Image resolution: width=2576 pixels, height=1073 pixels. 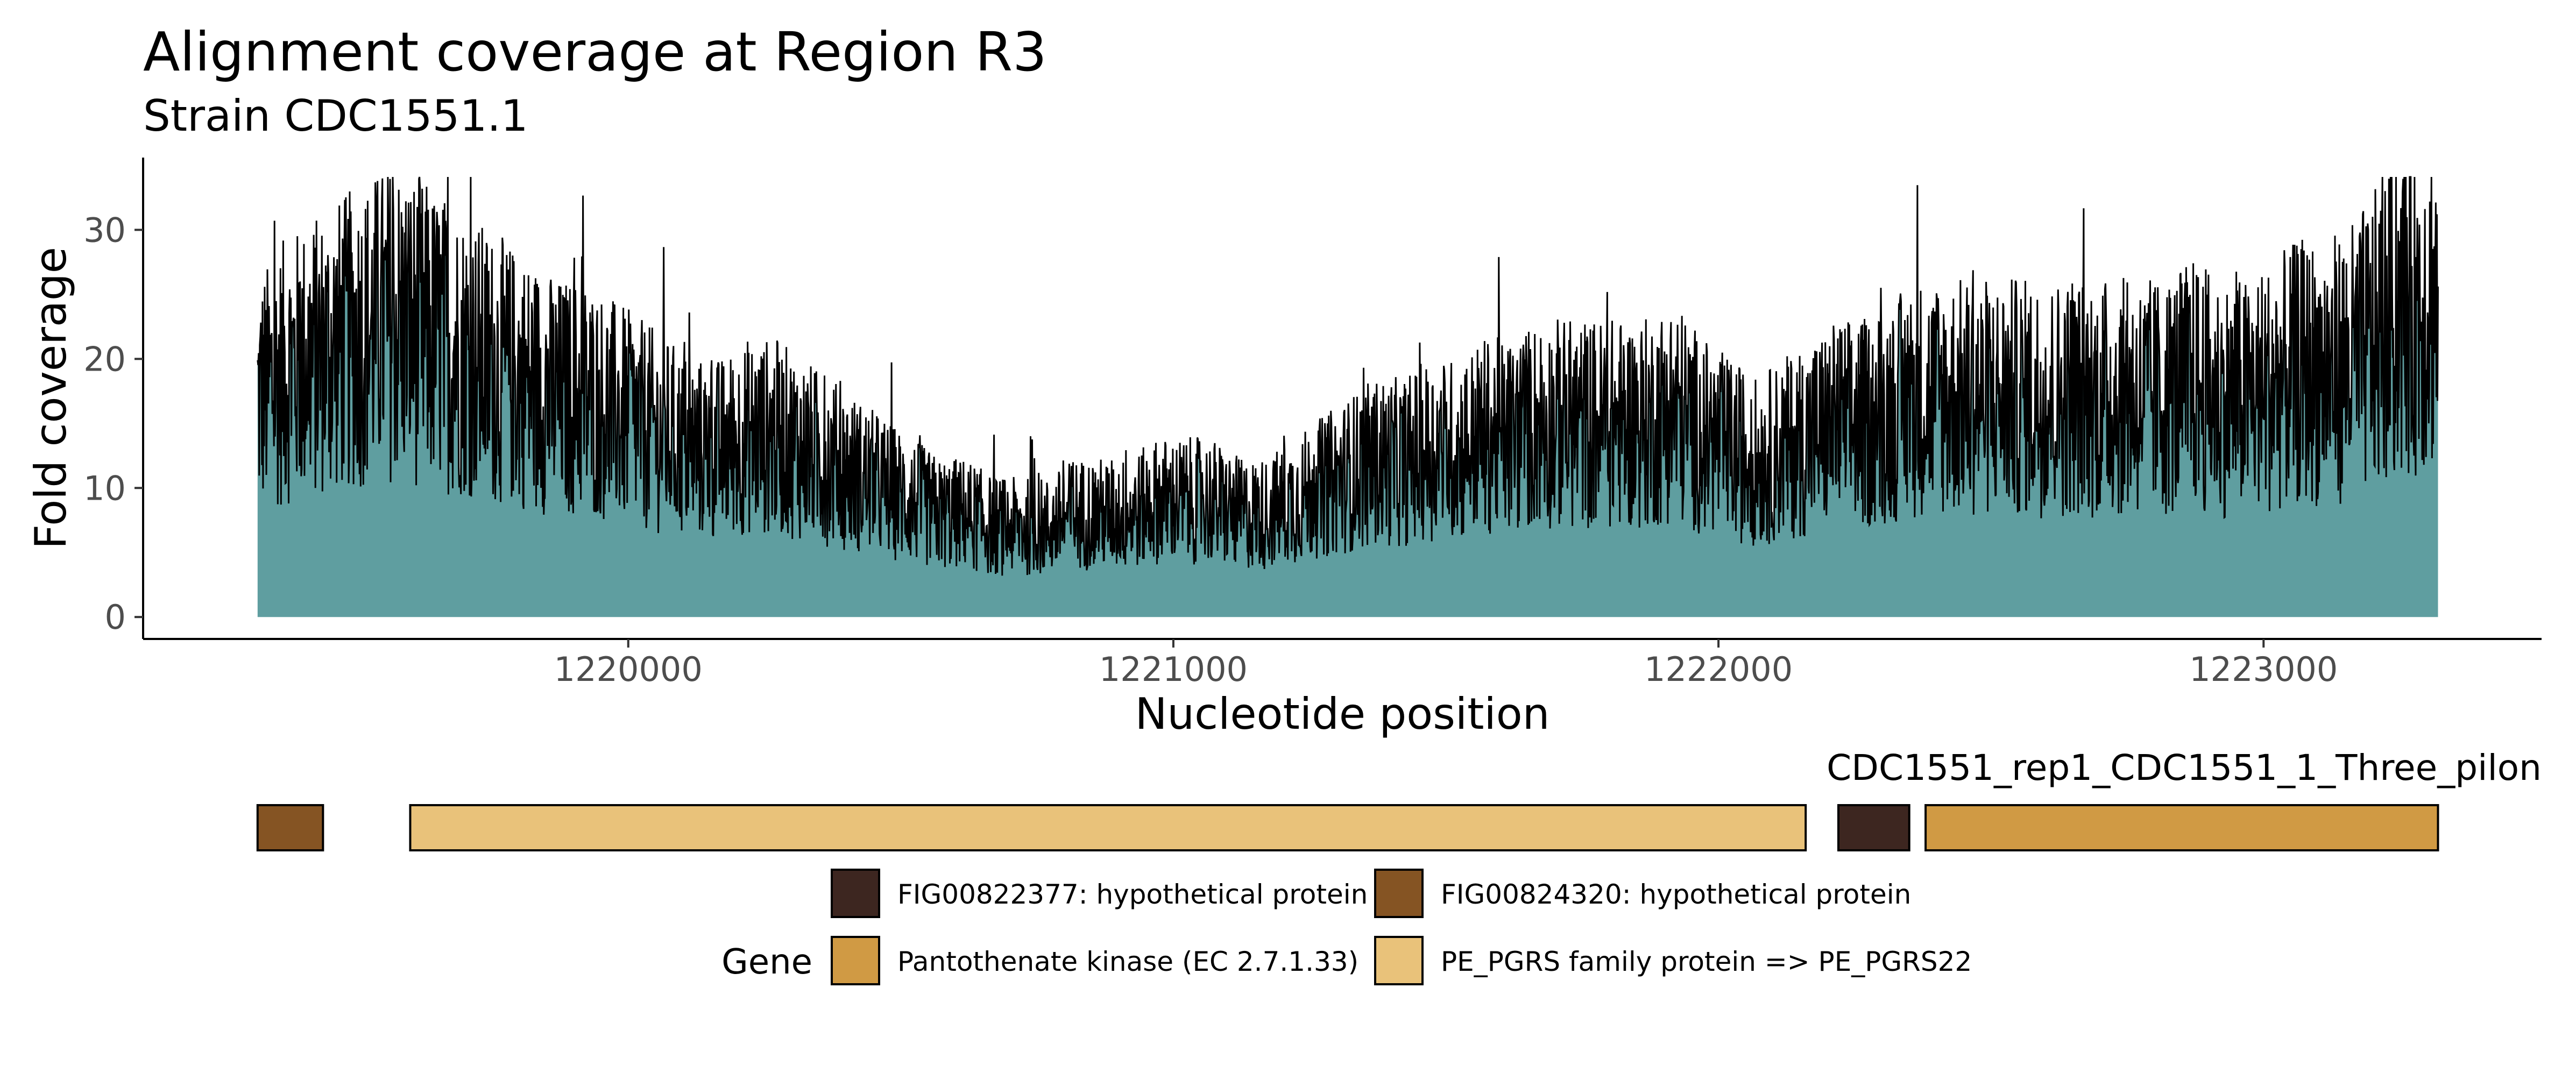 What do you see at coordinates (1718, 669) in the screenshot?
I see `x-tick-label: 1222000` at bounding box center [1718, 669].